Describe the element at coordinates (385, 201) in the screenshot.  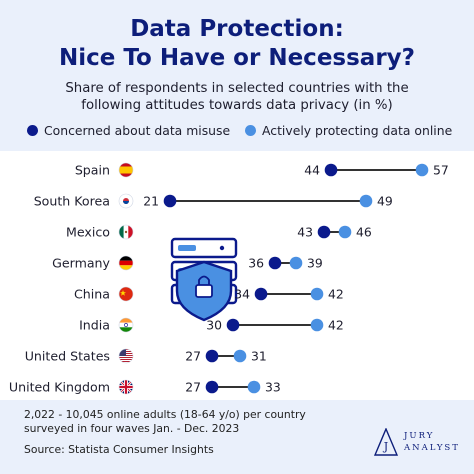
I see `value-label-protecting: 49` at that location.